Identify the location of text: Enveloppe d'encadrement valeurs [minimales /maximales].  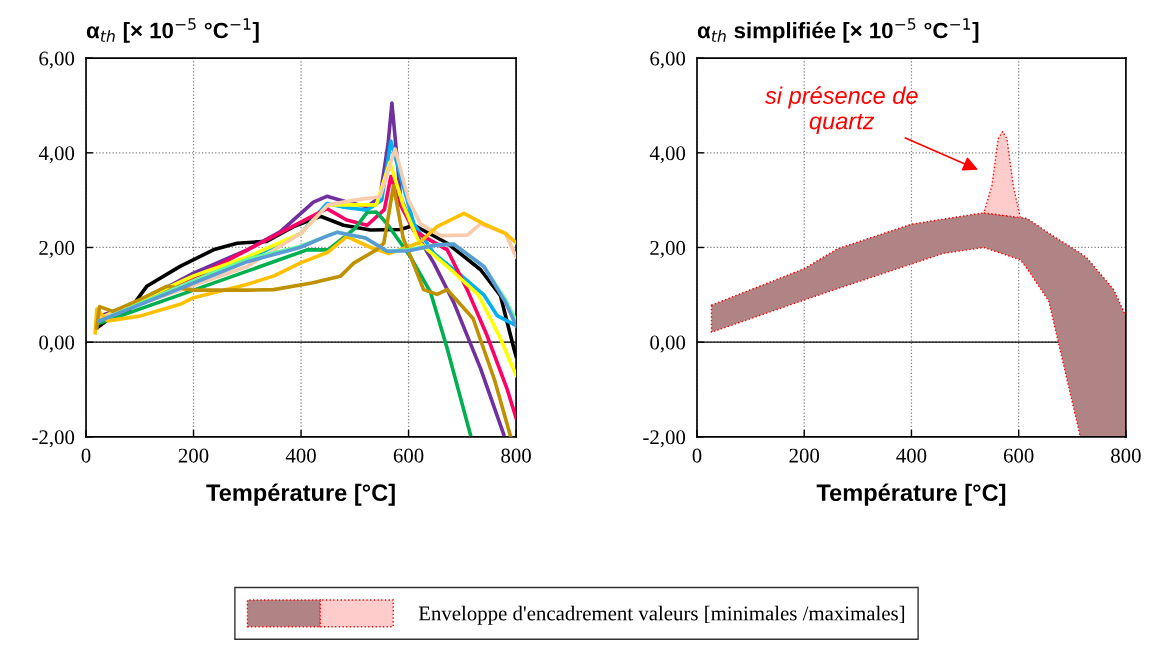
(661, 615).